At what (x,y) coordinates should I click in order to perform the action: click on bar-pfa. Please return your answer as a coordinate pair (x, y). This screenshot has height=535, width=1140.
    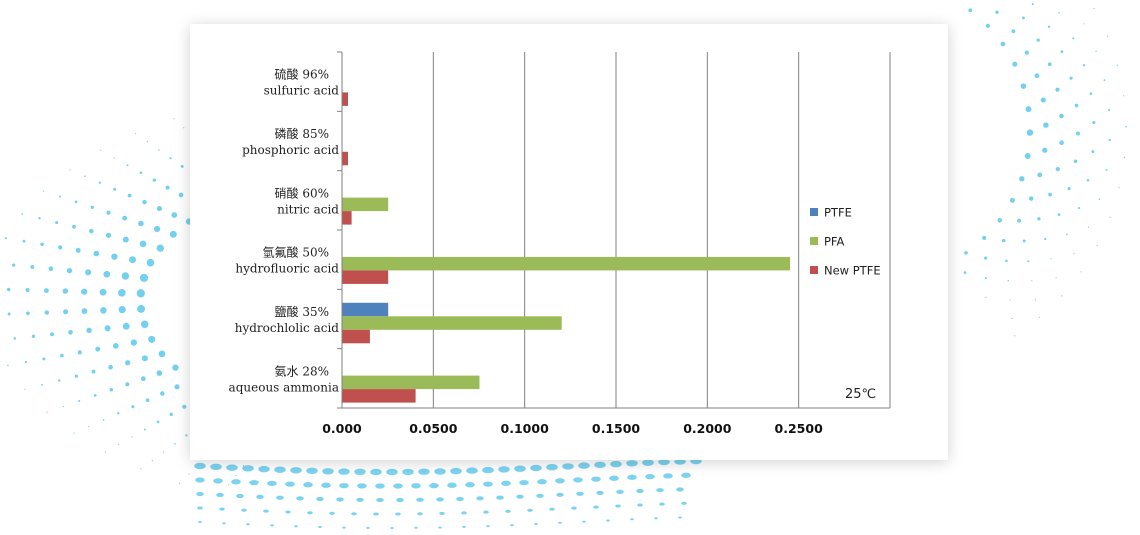
    Looking at the image, I should click on (566, 263).